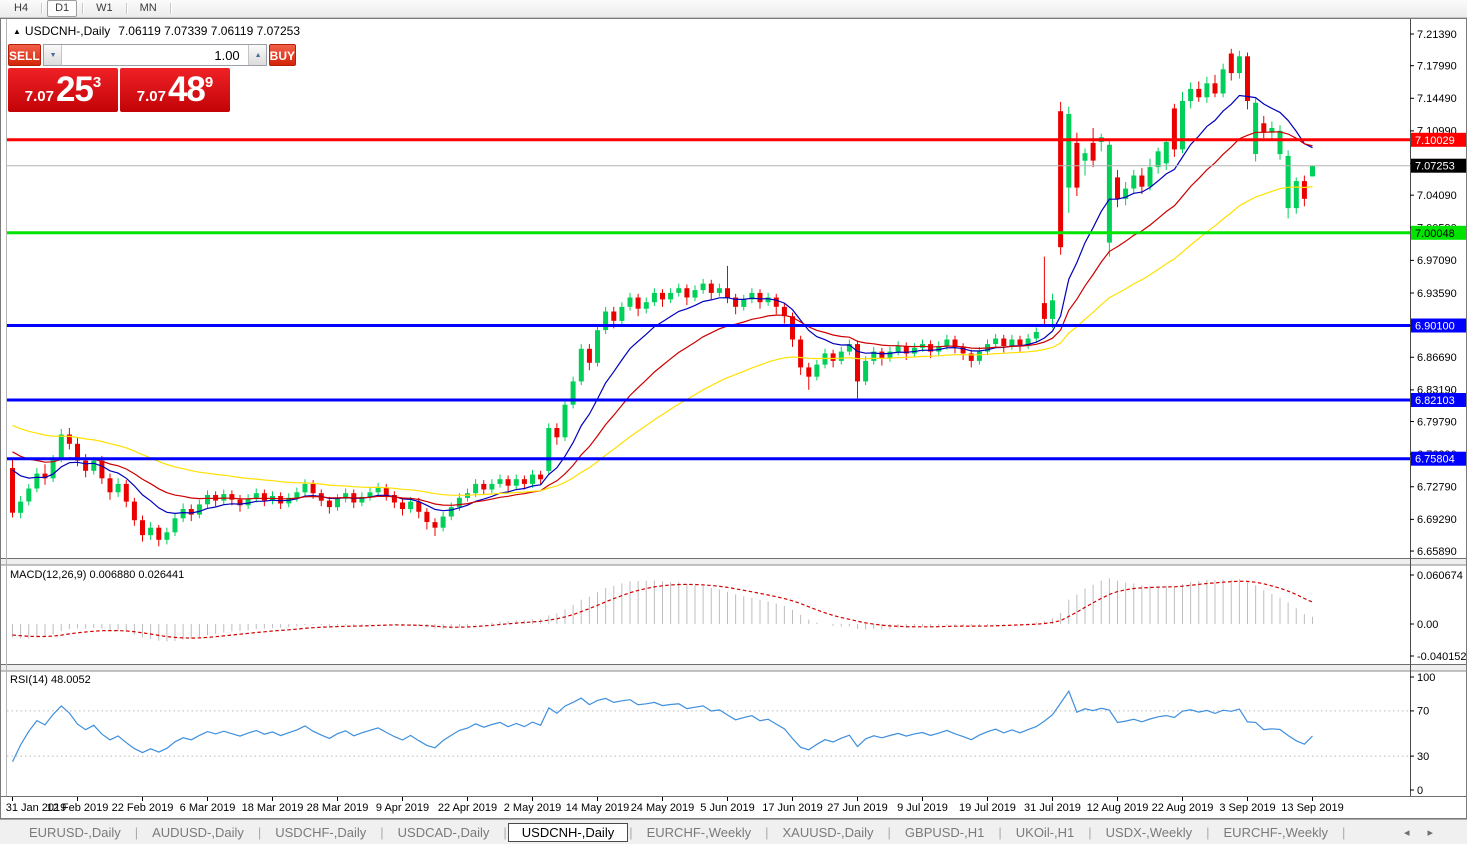  I want to click on sell-price-prefix: 7.07, so click(39, 96).